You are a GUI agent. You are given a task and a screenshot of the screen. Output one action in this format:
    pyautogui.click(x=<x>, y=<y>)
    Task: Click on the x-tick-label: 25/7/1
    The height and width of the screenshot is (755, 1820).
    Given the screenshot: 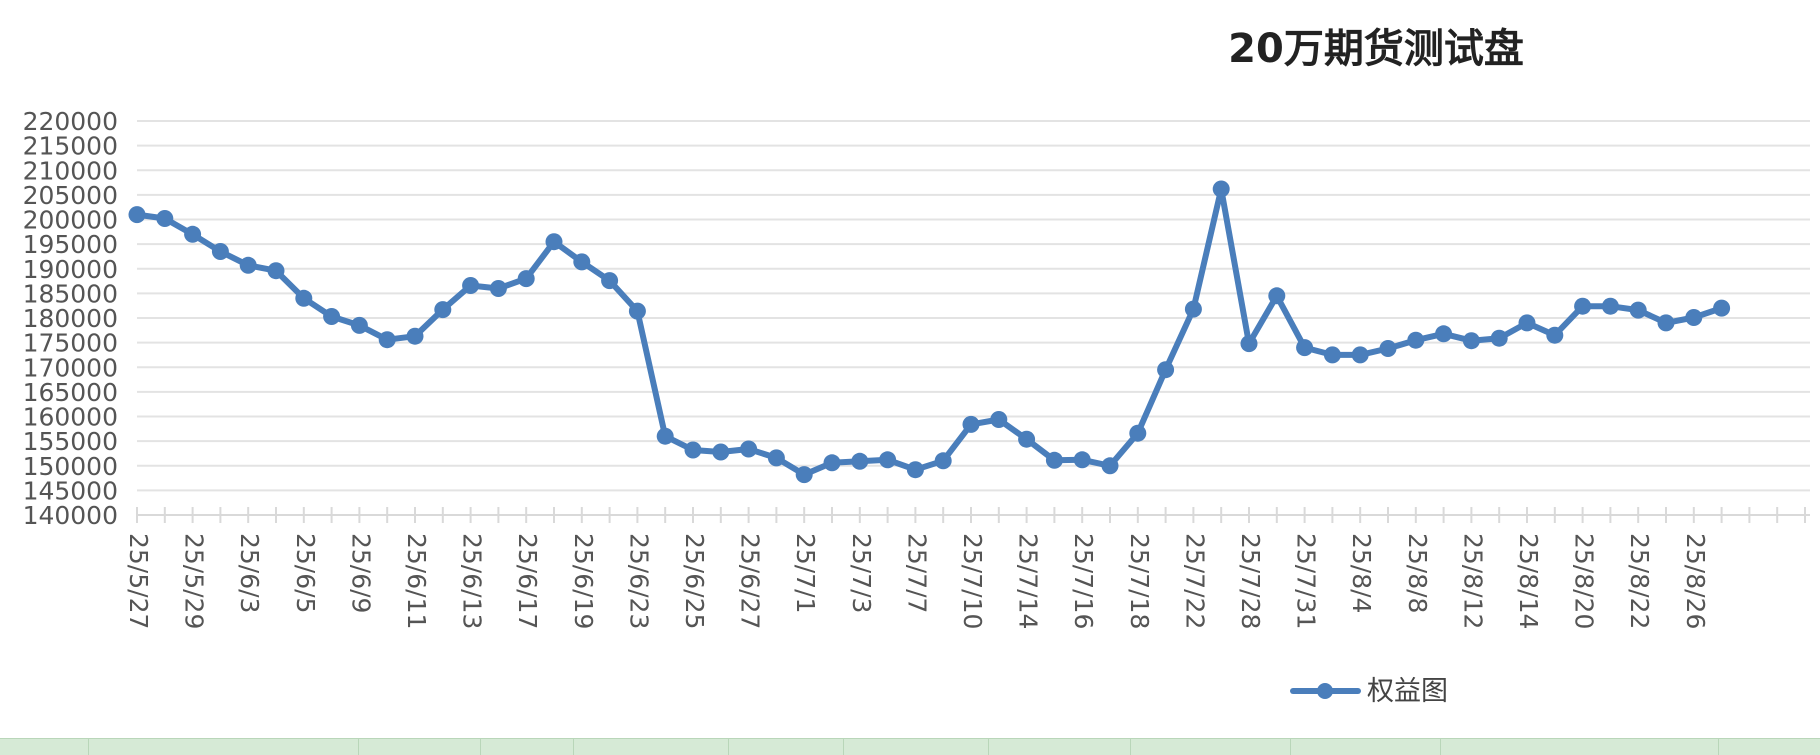 What is the action you would take?
    pyautogui.click(x=805, y=573)
    